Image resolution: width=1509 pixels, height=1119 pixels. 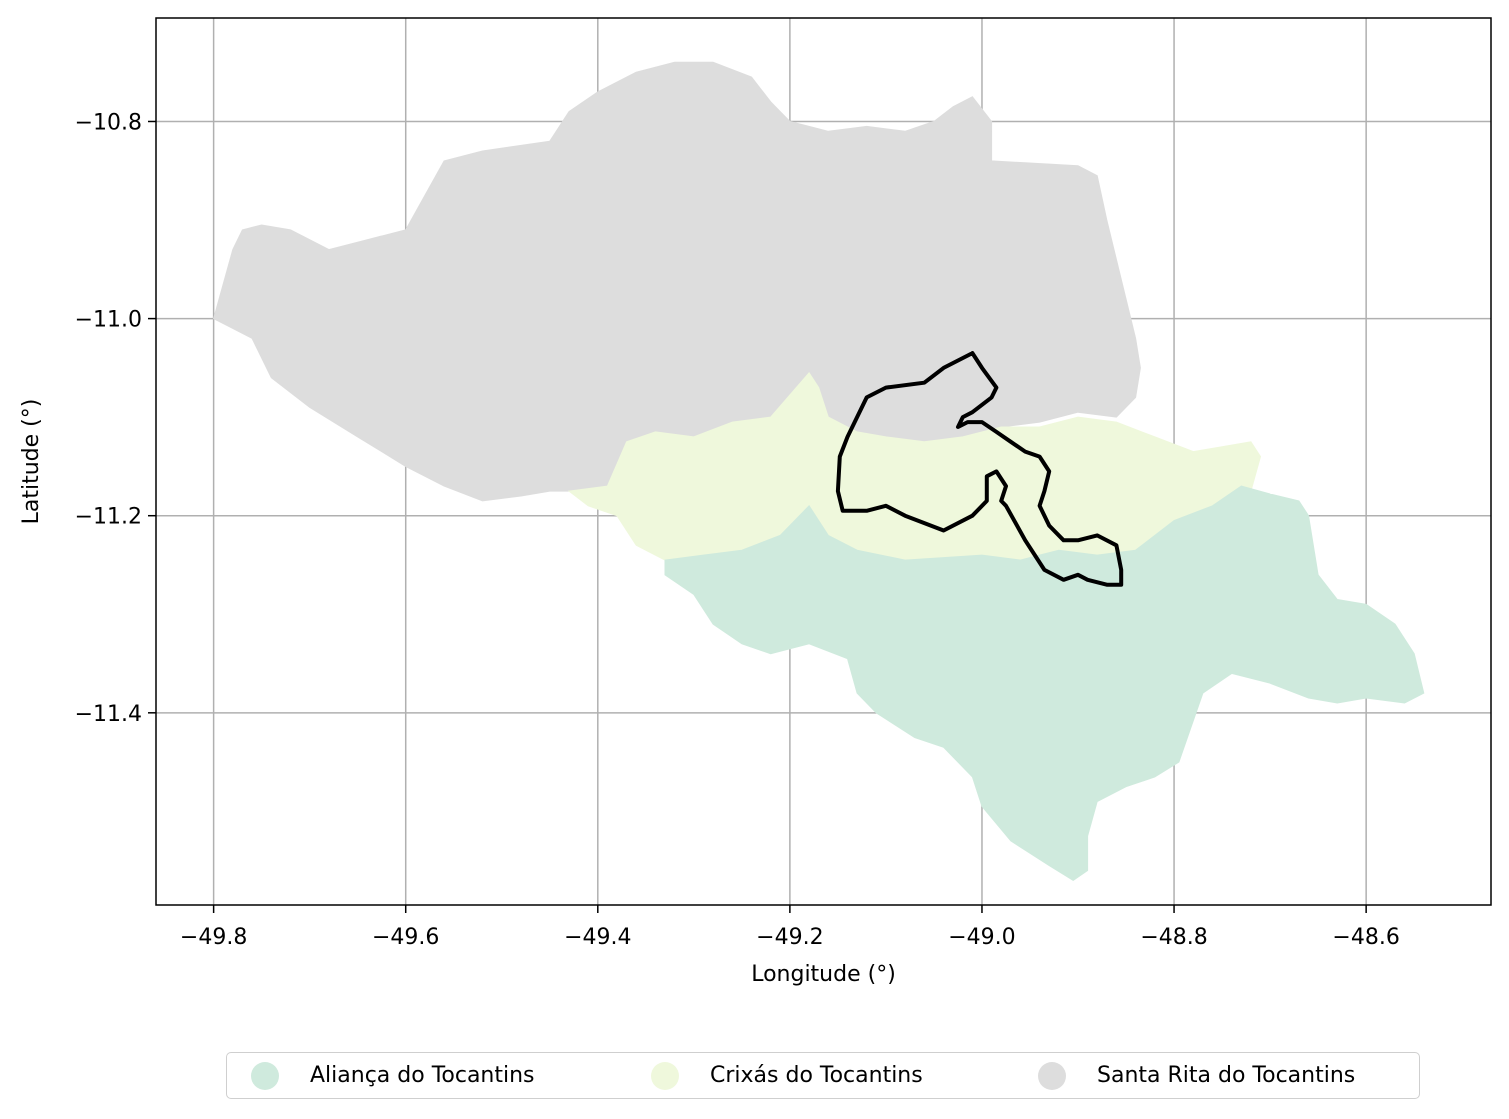 What do you see at coordinates (213, 937) in the screenshot?
I see `x-tick-label: −49.8` at bounding box center [213, 937].